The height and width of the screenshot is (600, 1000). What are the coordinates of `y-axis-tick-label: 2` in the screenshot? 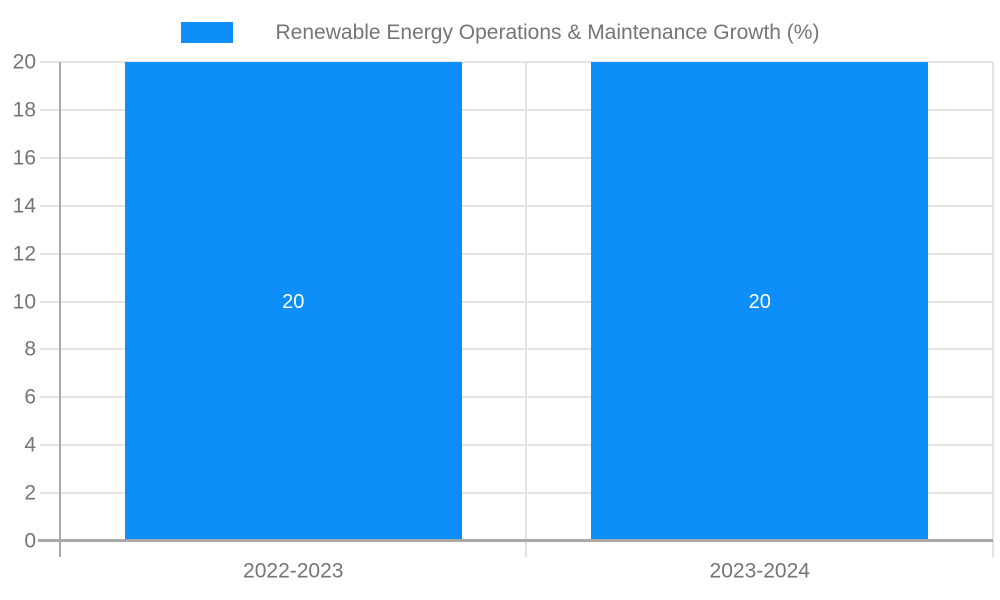 It's located at (30, 493).